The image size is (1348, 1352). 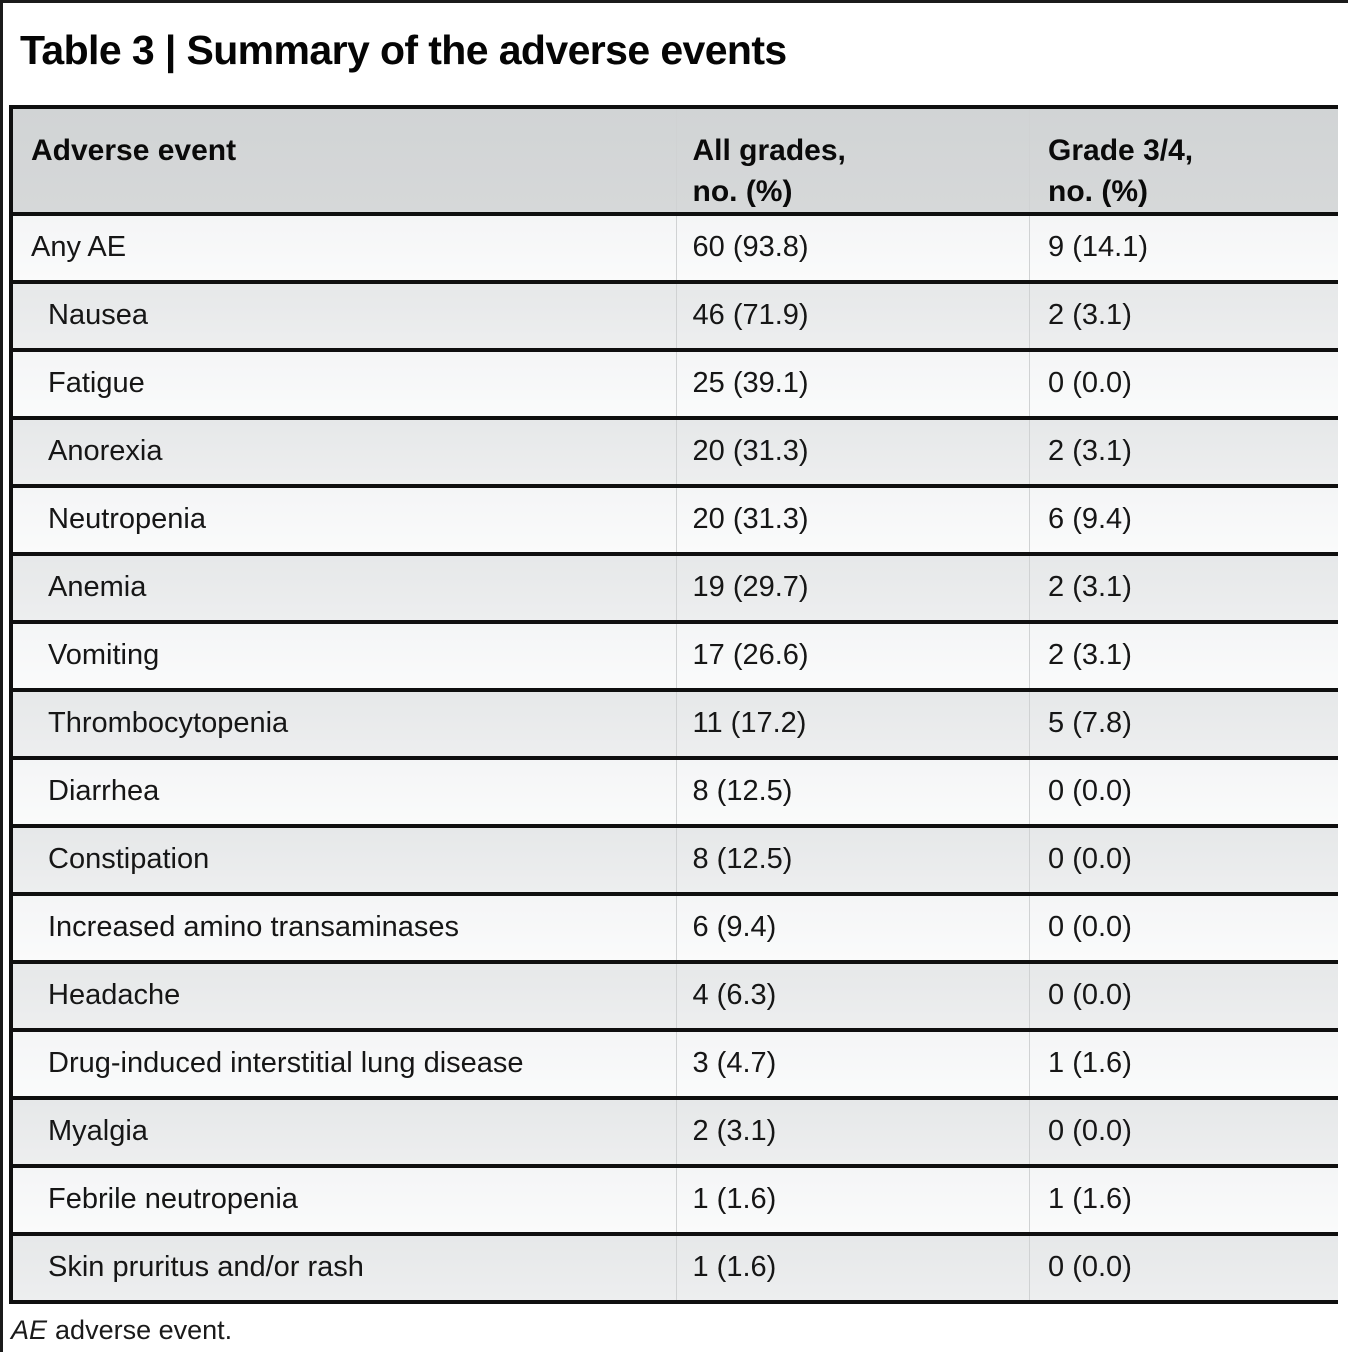 I want to click on event-name-cell: Febrile neutropenia, so click(x=343, y=1201).